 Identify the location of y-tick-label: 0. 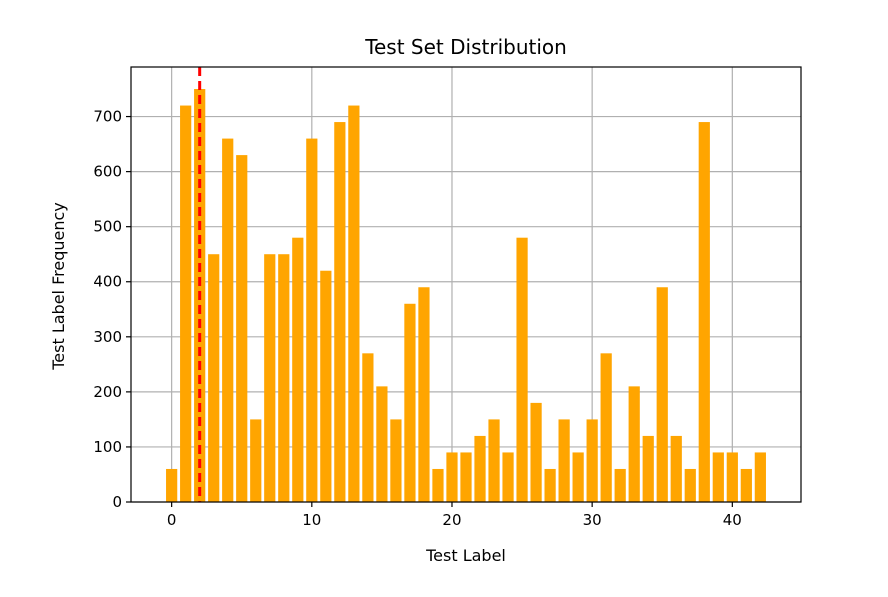
(117, 502).